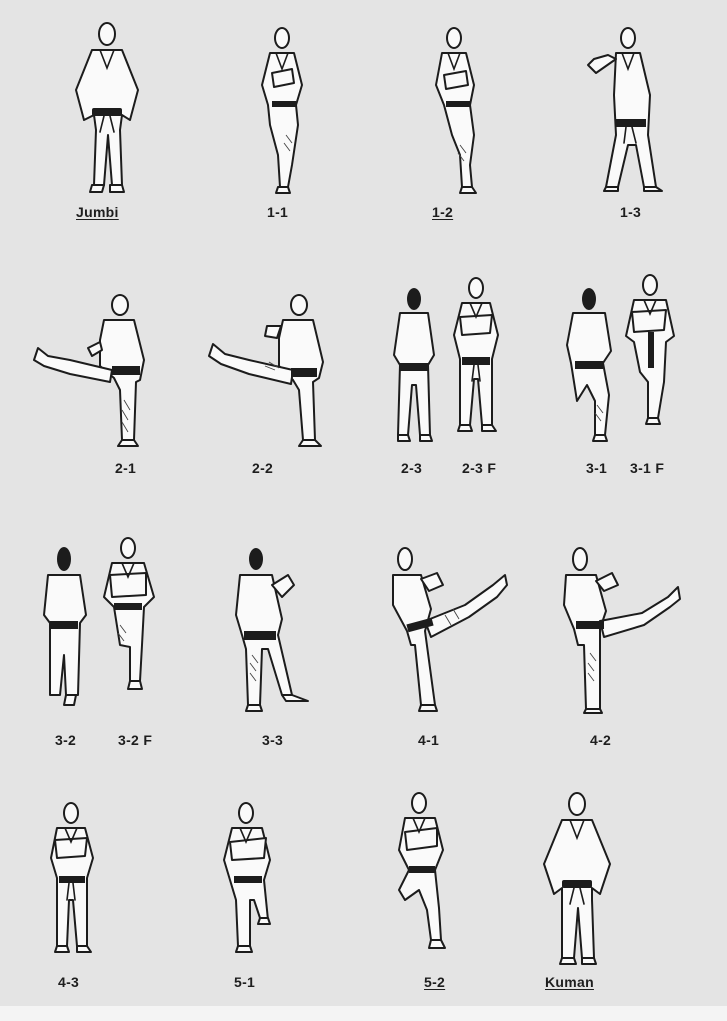 The width and height of the screenshot is (727, 1021). What do you see at coordinates (435, 982) in the screenshot?
I see `label-5-2: 5-2` at bounding box center [435, 982].